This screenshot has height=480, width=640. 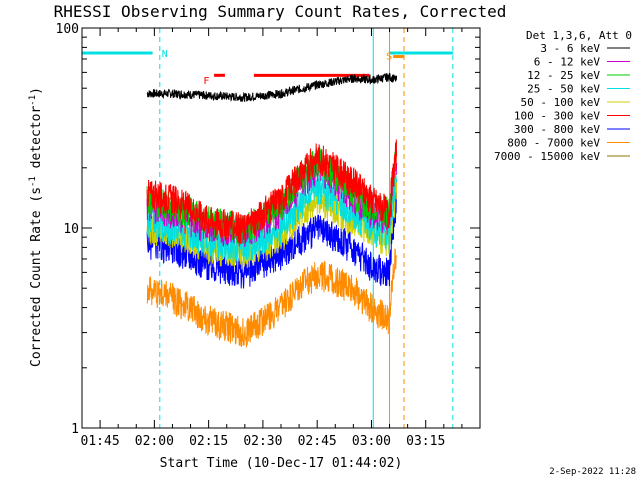 I want to click on legend-title: Det 1,3,6, Att 0, so click(x=579, y=35).